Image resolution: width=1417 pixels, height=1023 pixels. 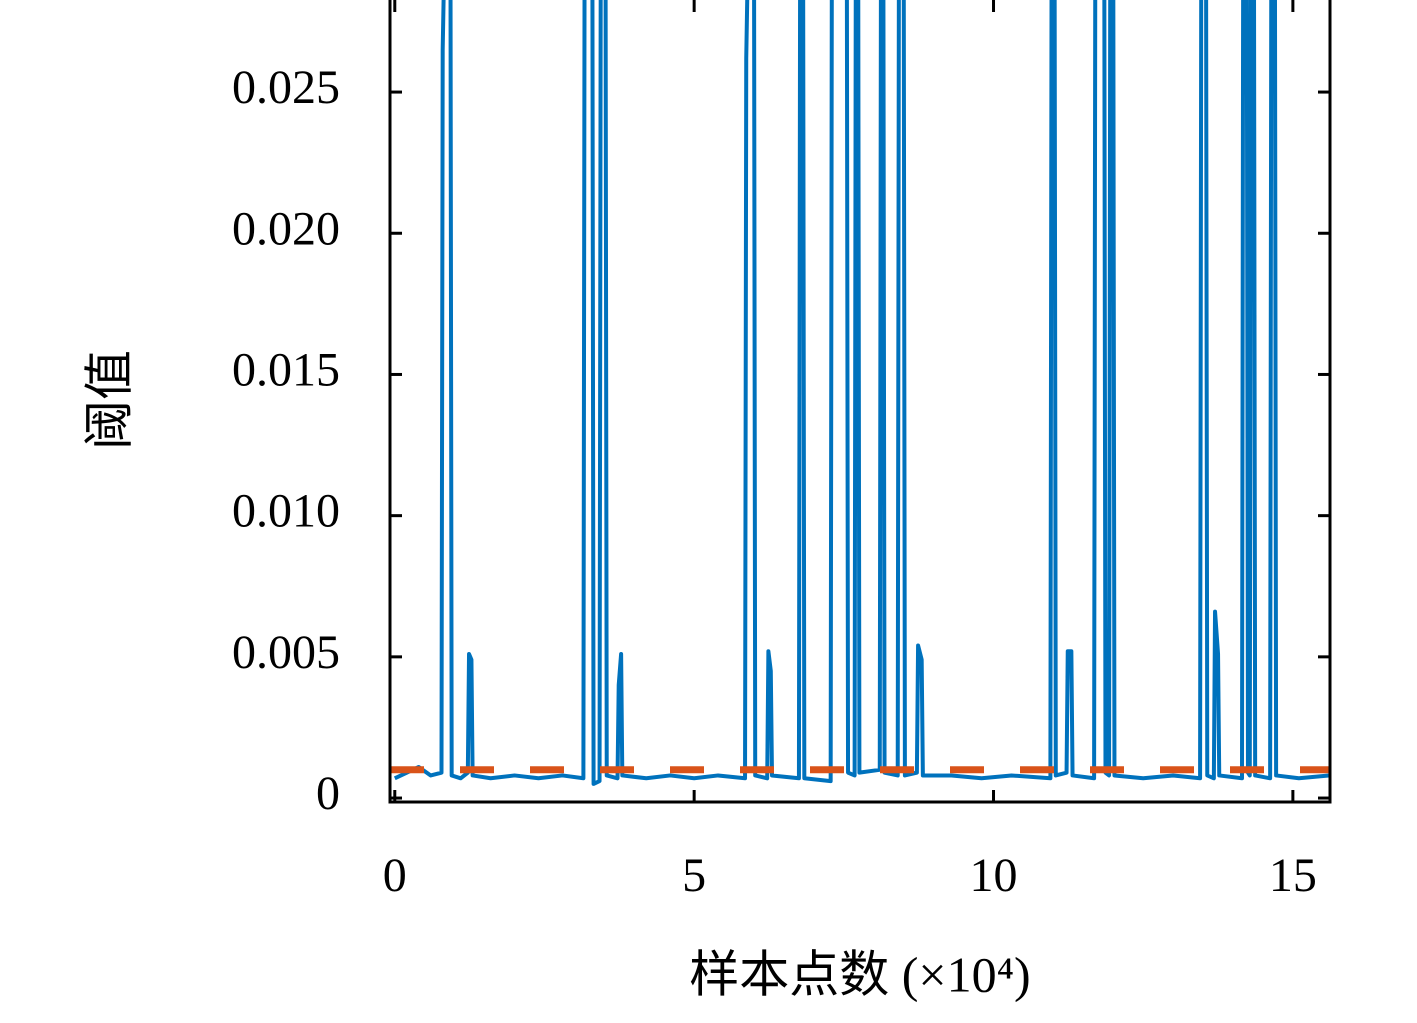 What do you see at coordinates (286, 369) in the screenshot?
I see `y-tick-label: 0.015` at bounding box center [286, 369].